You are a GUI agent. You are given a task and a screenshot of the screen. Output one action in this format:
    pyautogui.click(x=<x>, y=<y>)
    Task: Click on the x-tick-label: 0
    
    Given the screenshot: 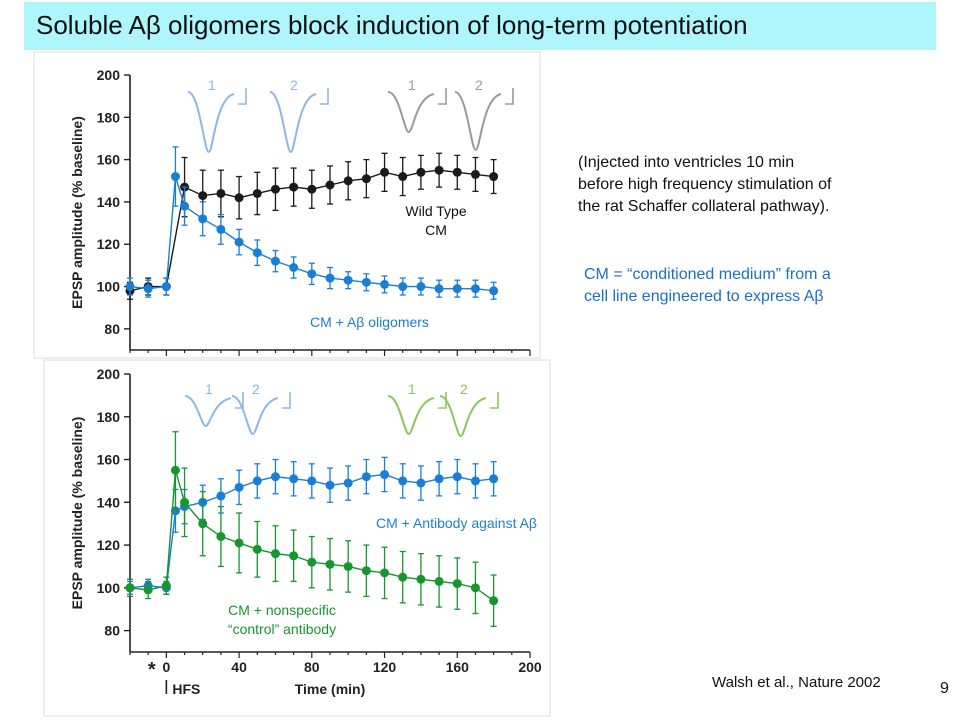 What is the action you would take?
    pyautogui.click(x=166, y=667)
    